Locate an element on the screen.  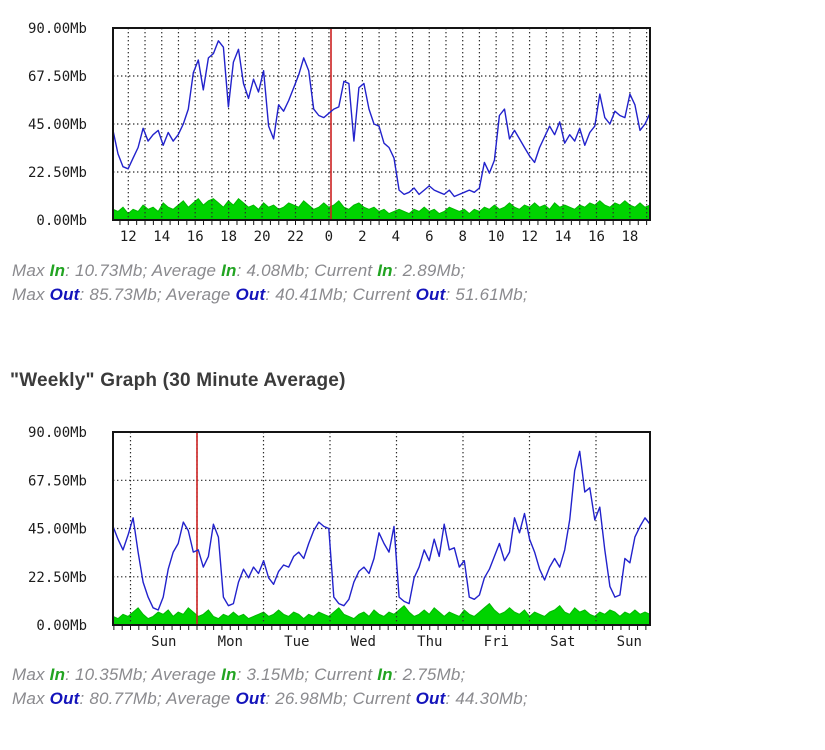
stats-text: : 85.73Mb; Average is located at coordinates (157, 294).